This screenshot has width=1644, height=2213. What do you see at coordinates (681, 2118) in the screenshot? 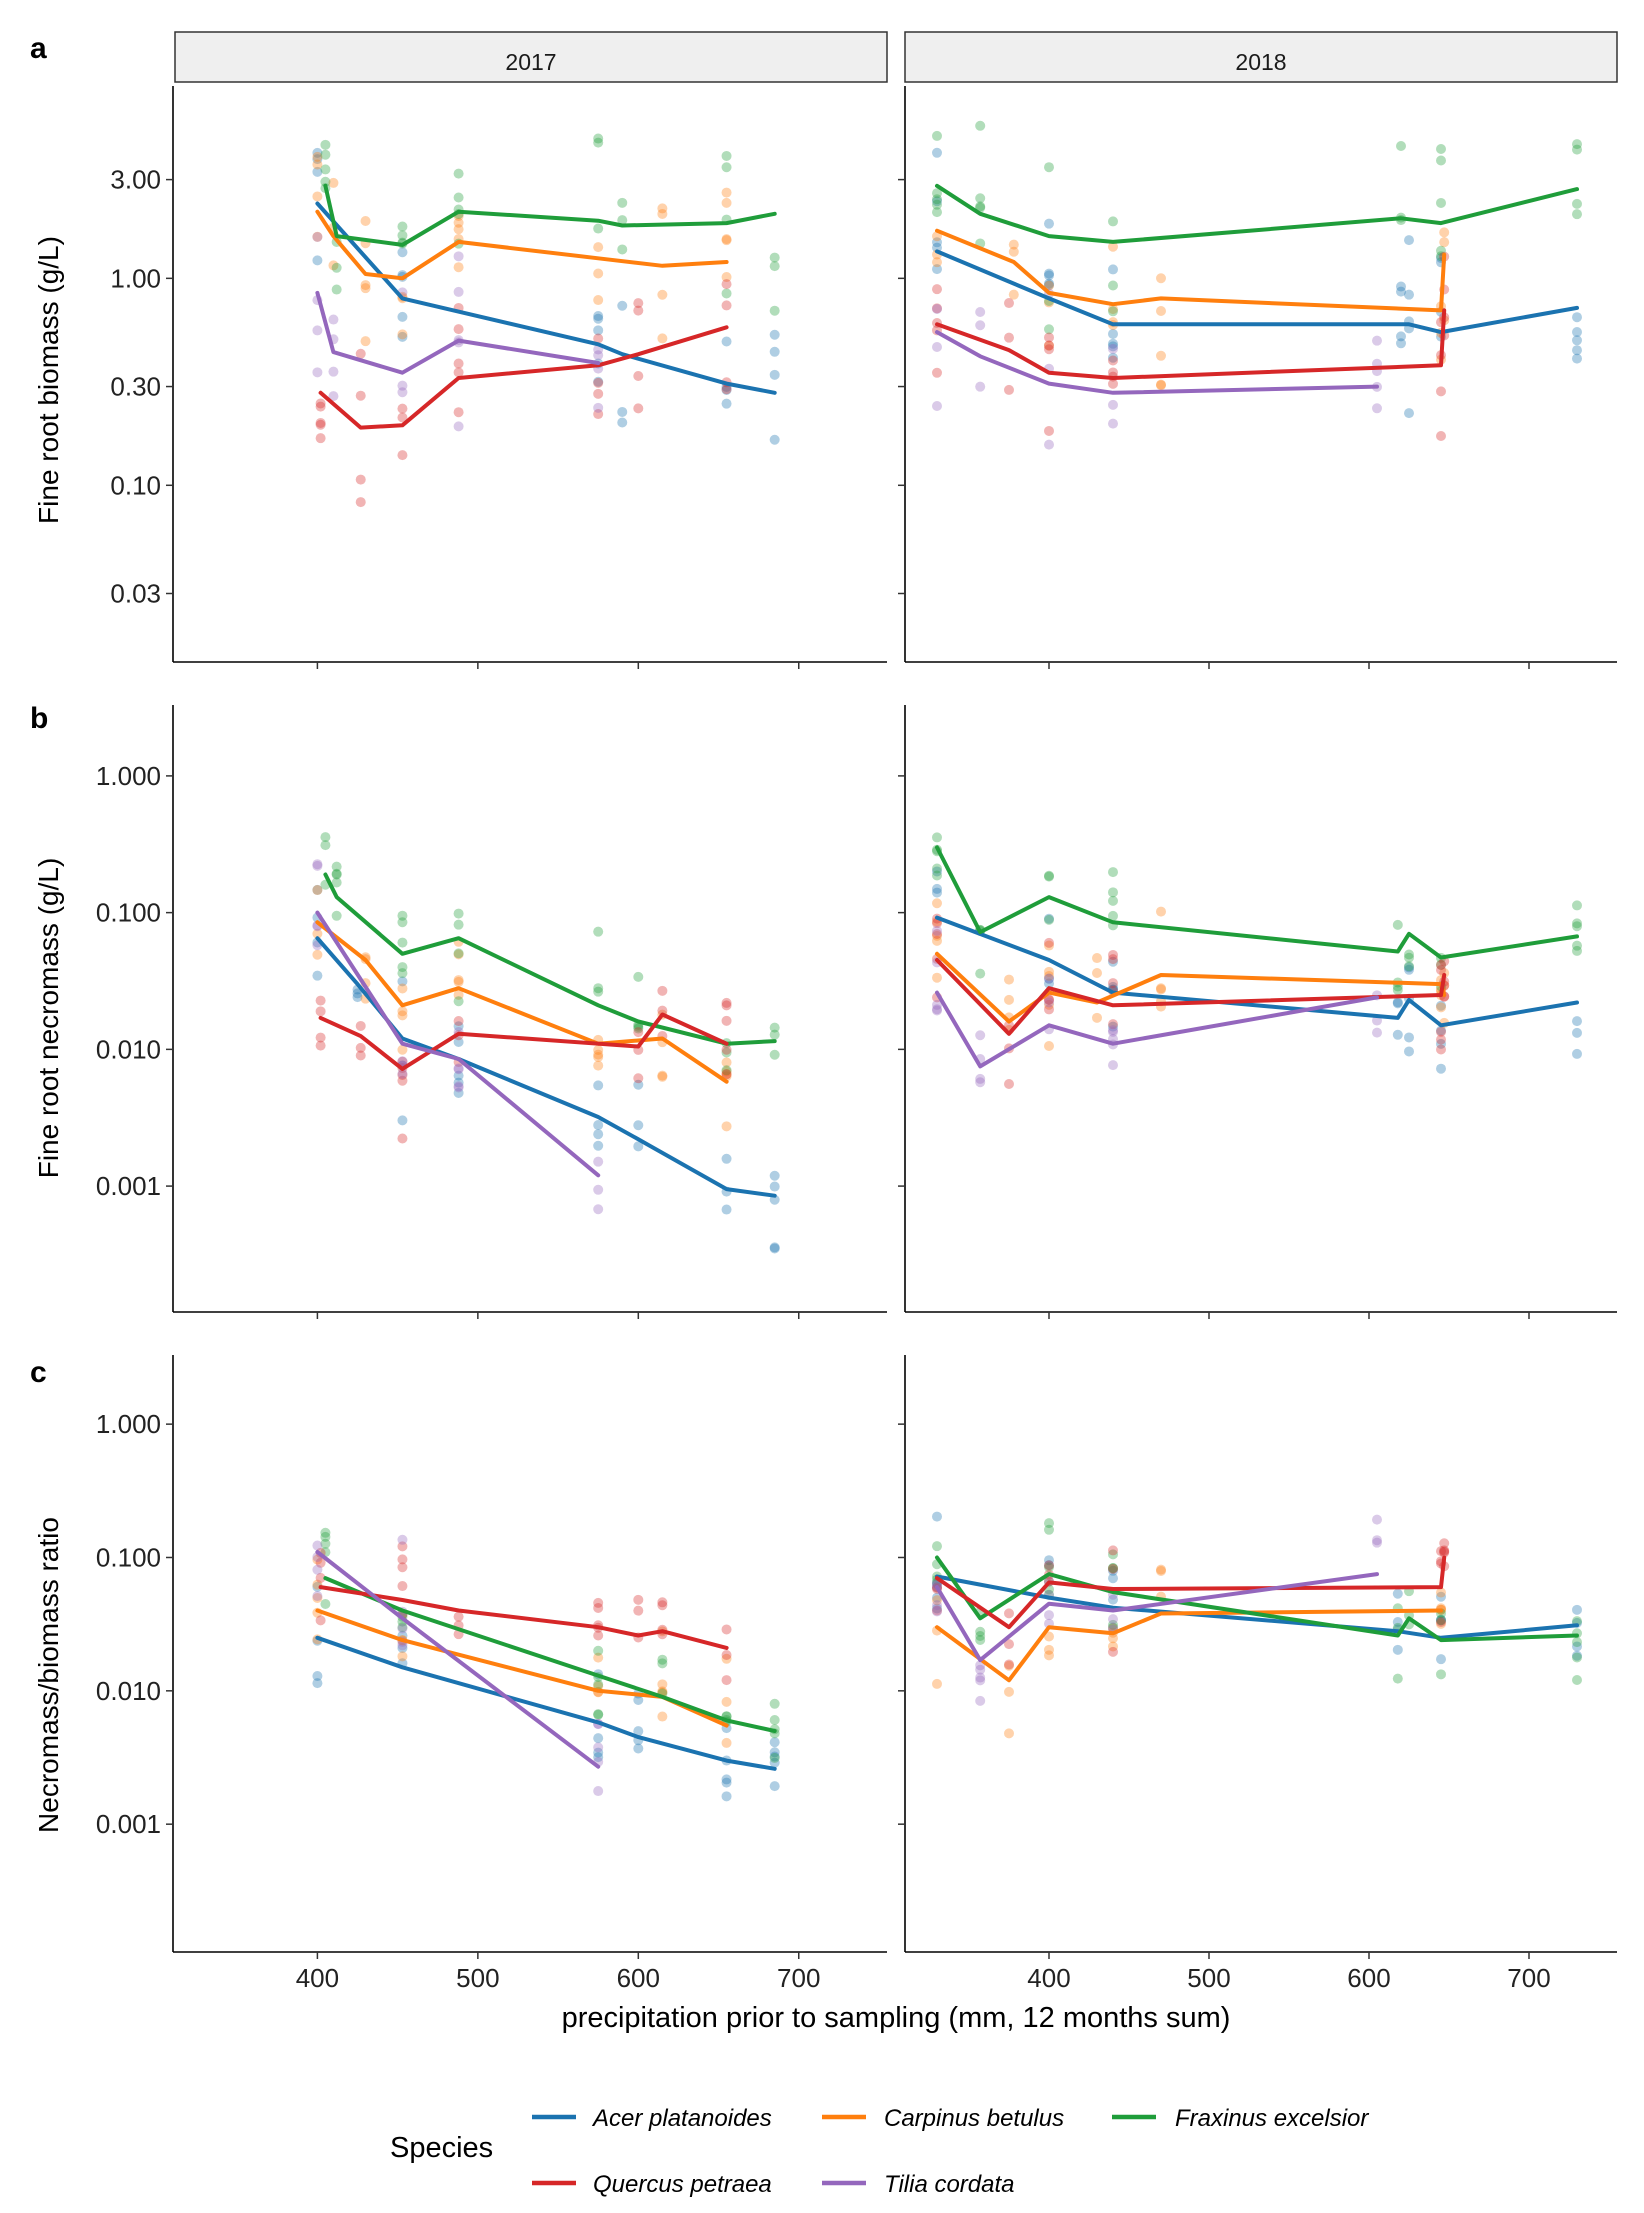
I see `legend-label-acer: Acer platanoides` at bounding box center [681, 2118].